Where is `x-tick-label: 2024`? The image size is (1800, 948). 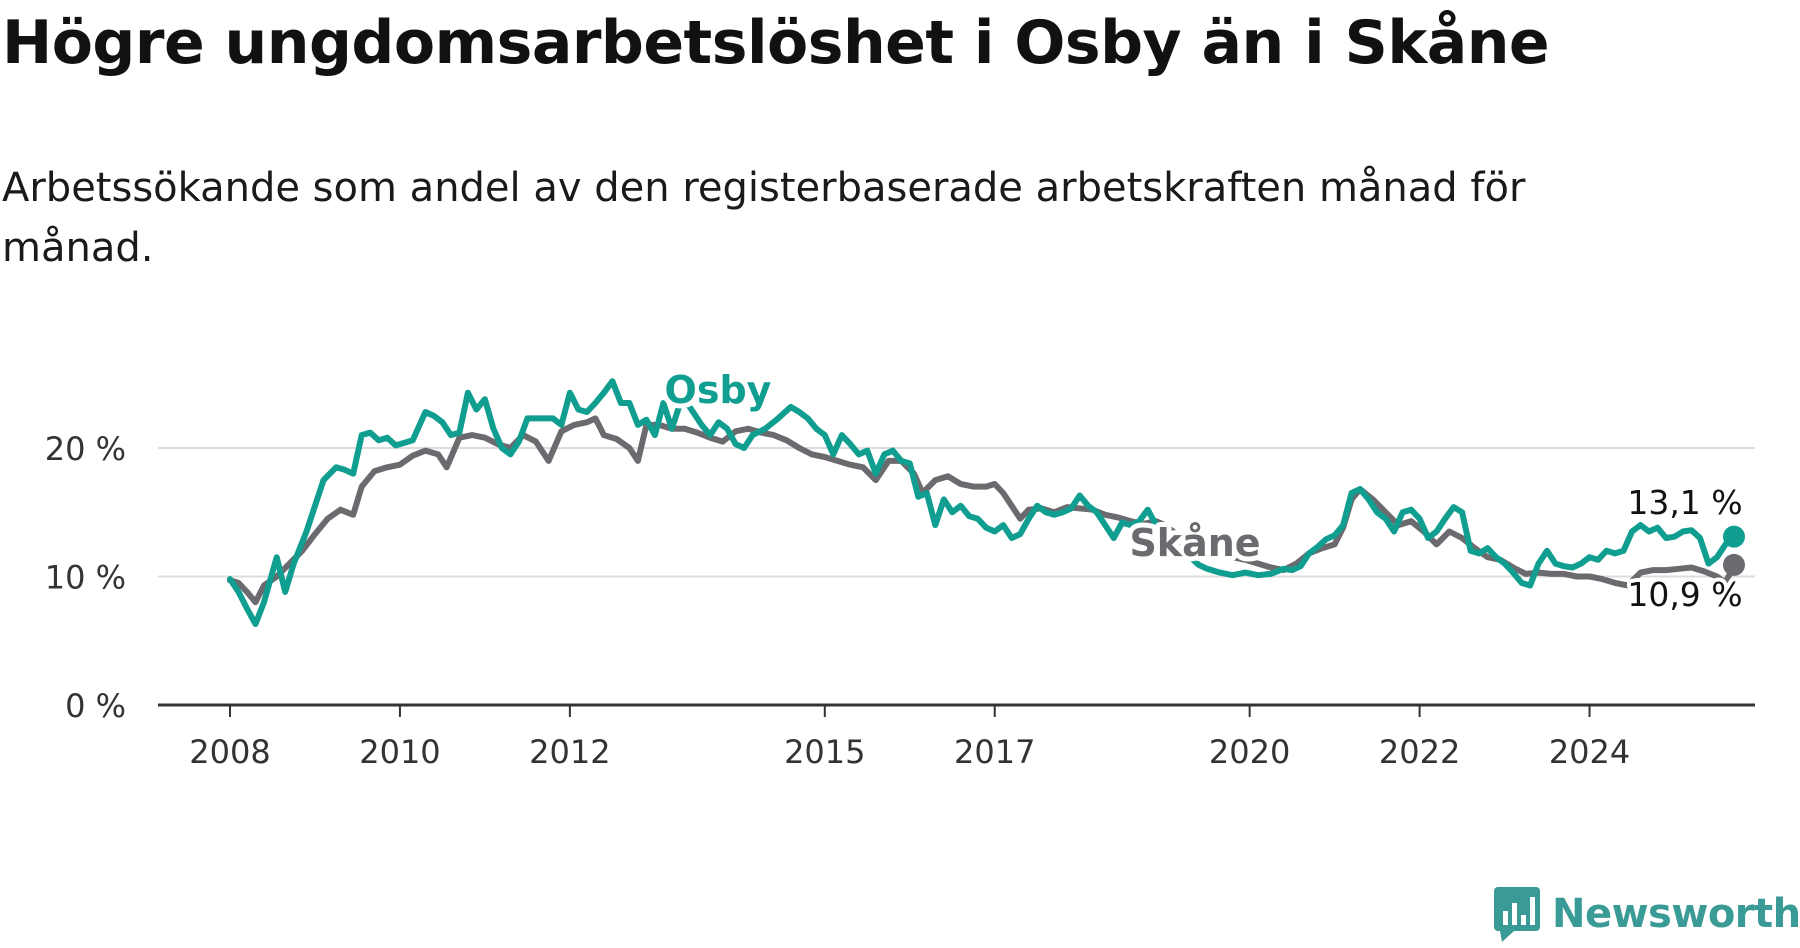
x-tick-label: 2024 is located at coordinates (1589, 752).